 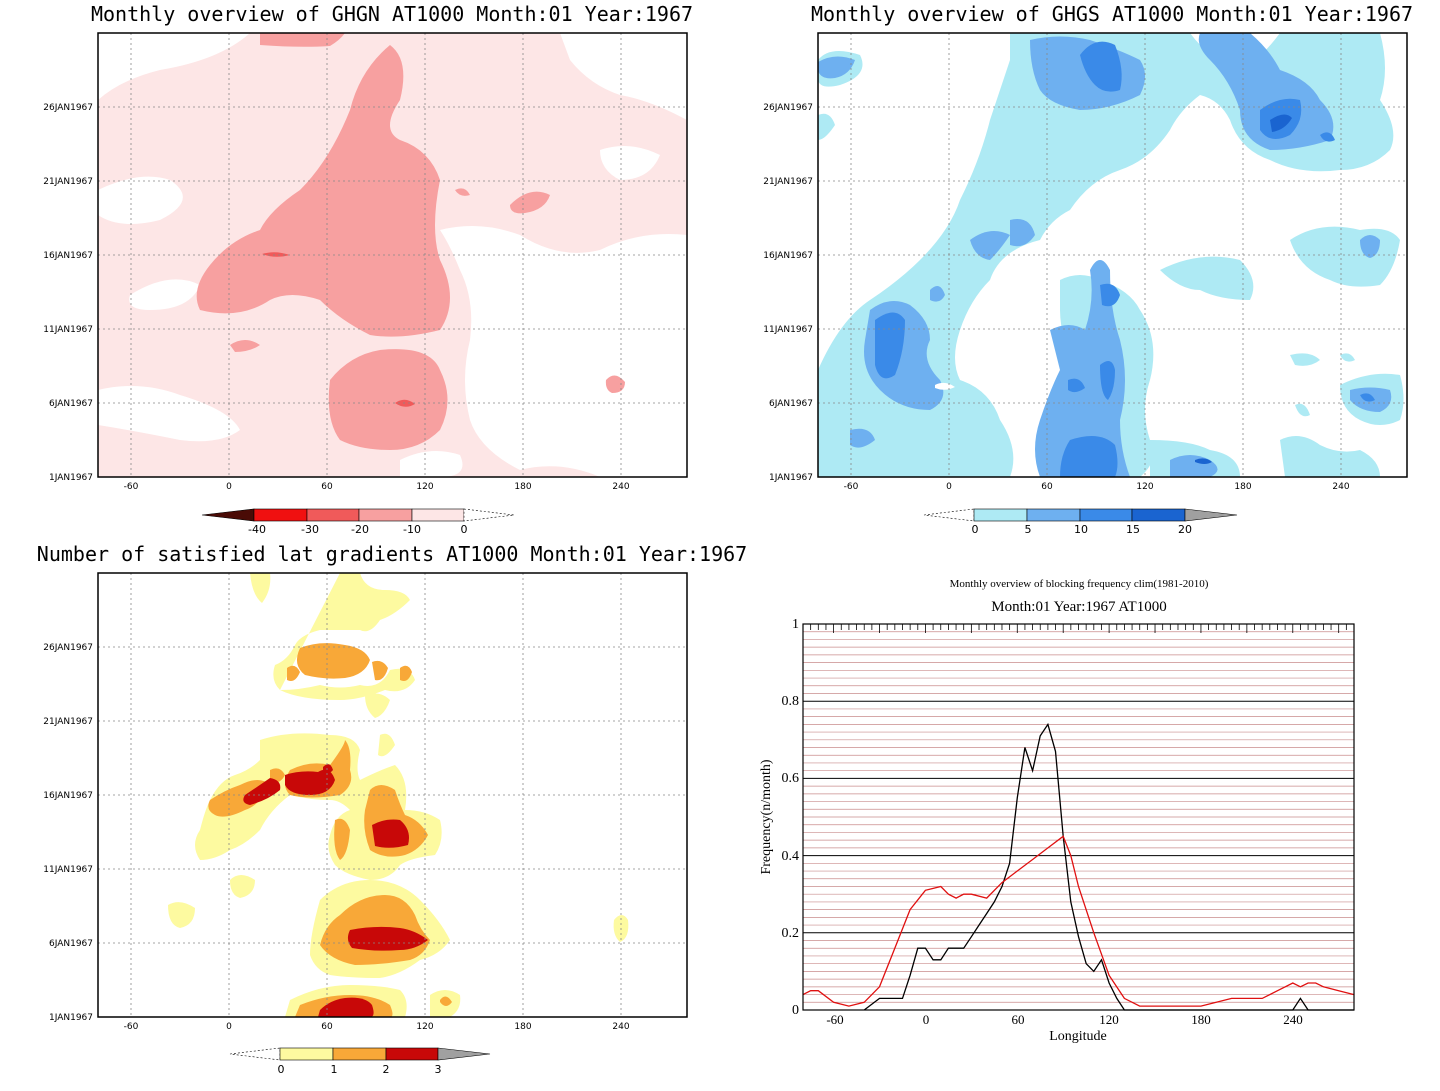 What do you see at coordinates (1078, 921) in the screenshot?
I see `series-line-red` at bounding box center [1078, 921].